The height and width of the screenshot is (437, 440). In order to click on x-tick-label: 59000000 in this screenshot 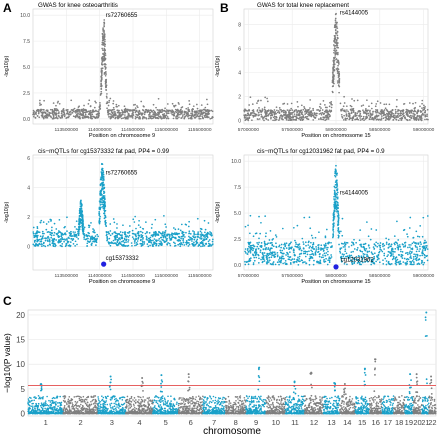, I will do `click(424, 276)`.